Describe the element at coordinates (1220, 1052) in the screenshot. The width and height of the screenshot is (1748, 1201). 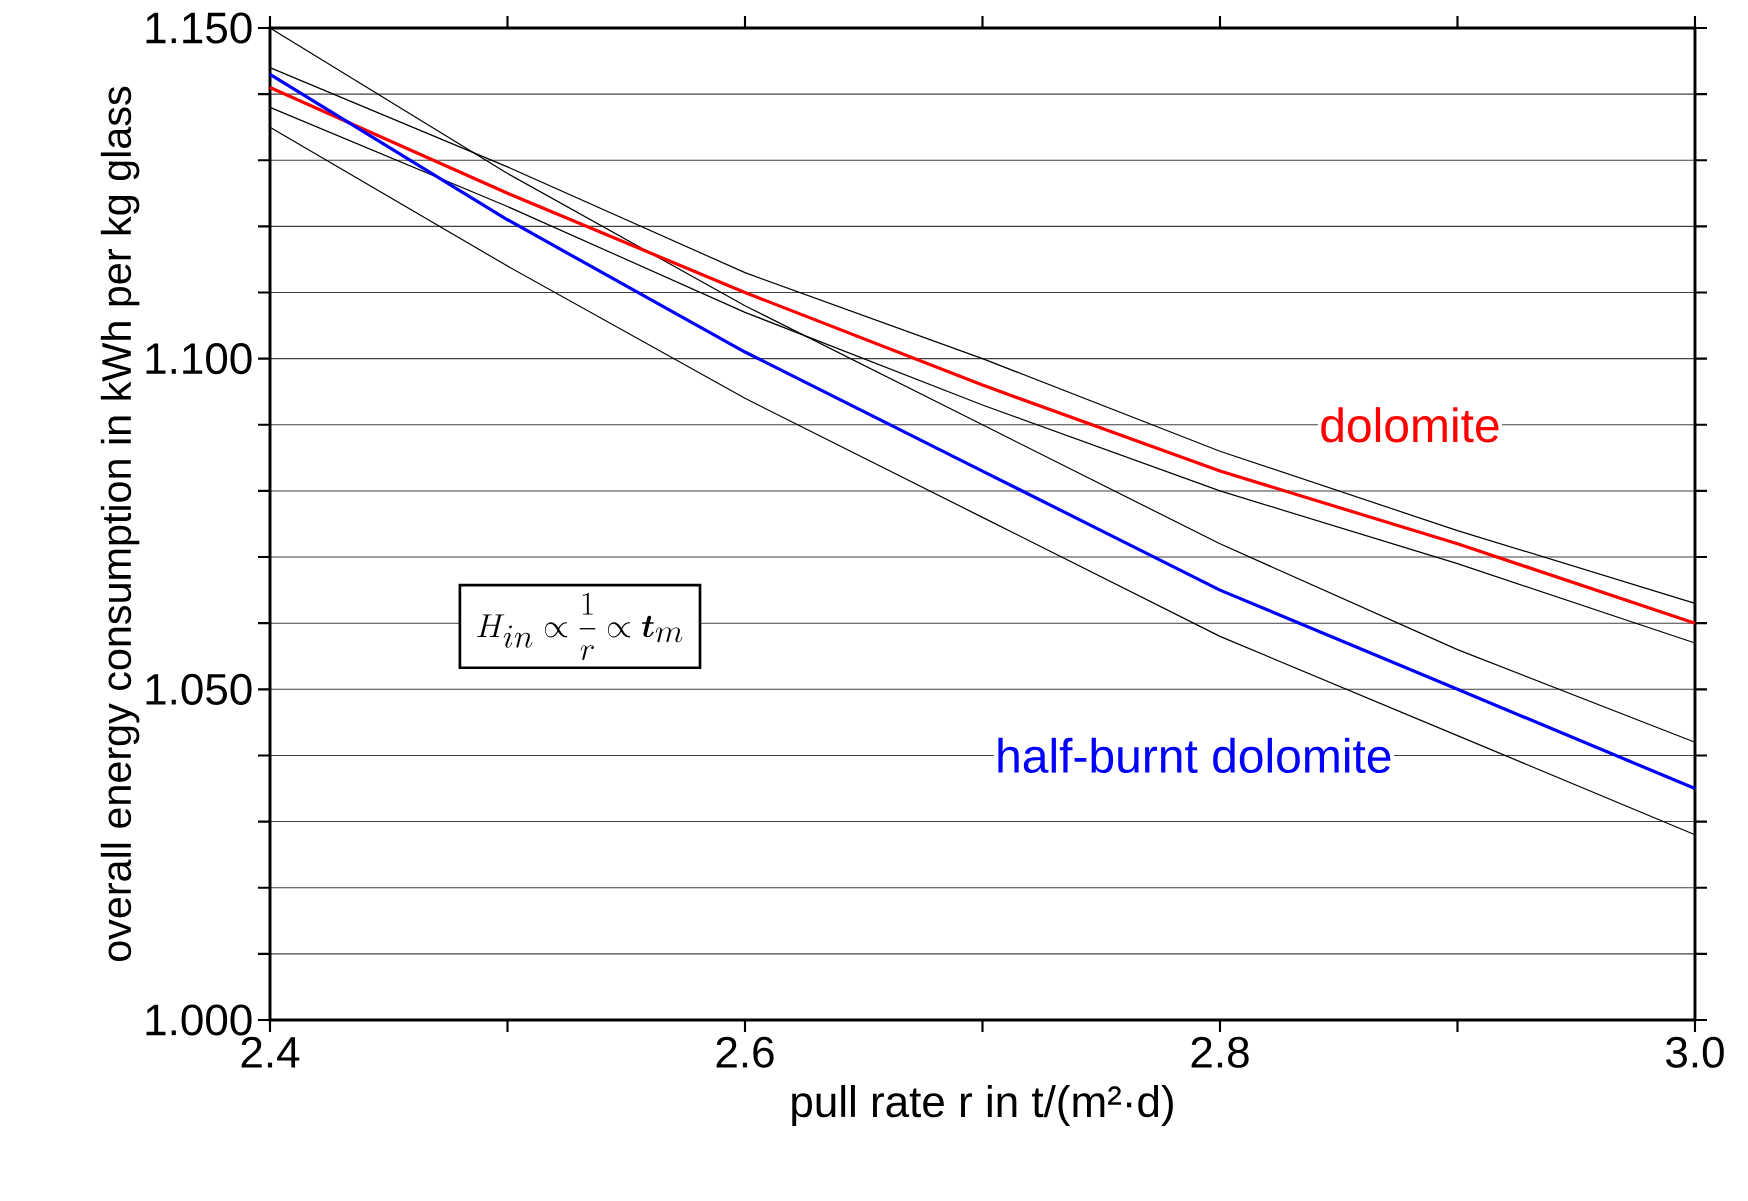
I see `x-tick-label: 2.8` at that location.